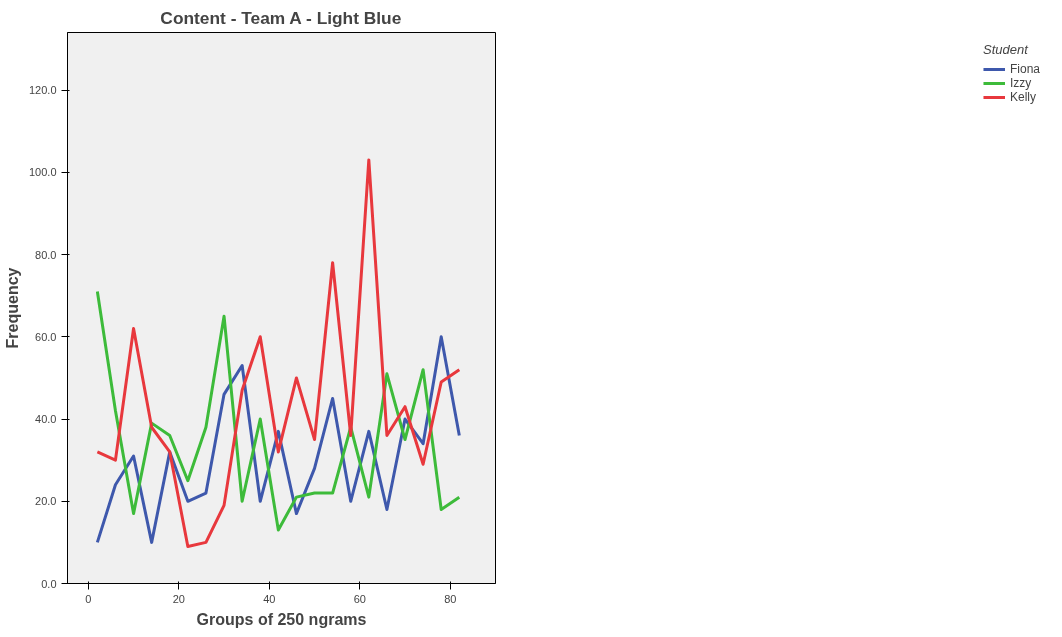  I want to click on legend-label: Fiona, so click(1024, 69).